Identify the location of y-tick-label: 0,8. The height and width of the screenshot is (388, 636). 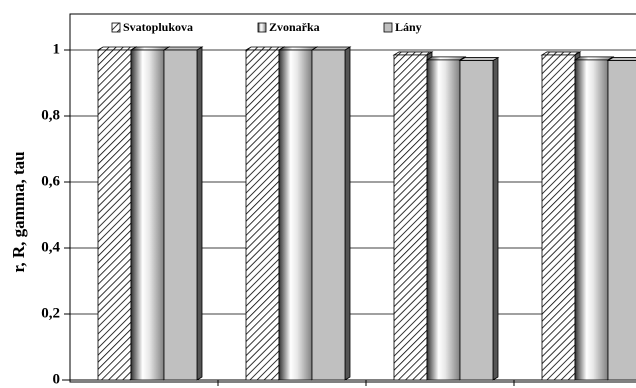
(50, 115).